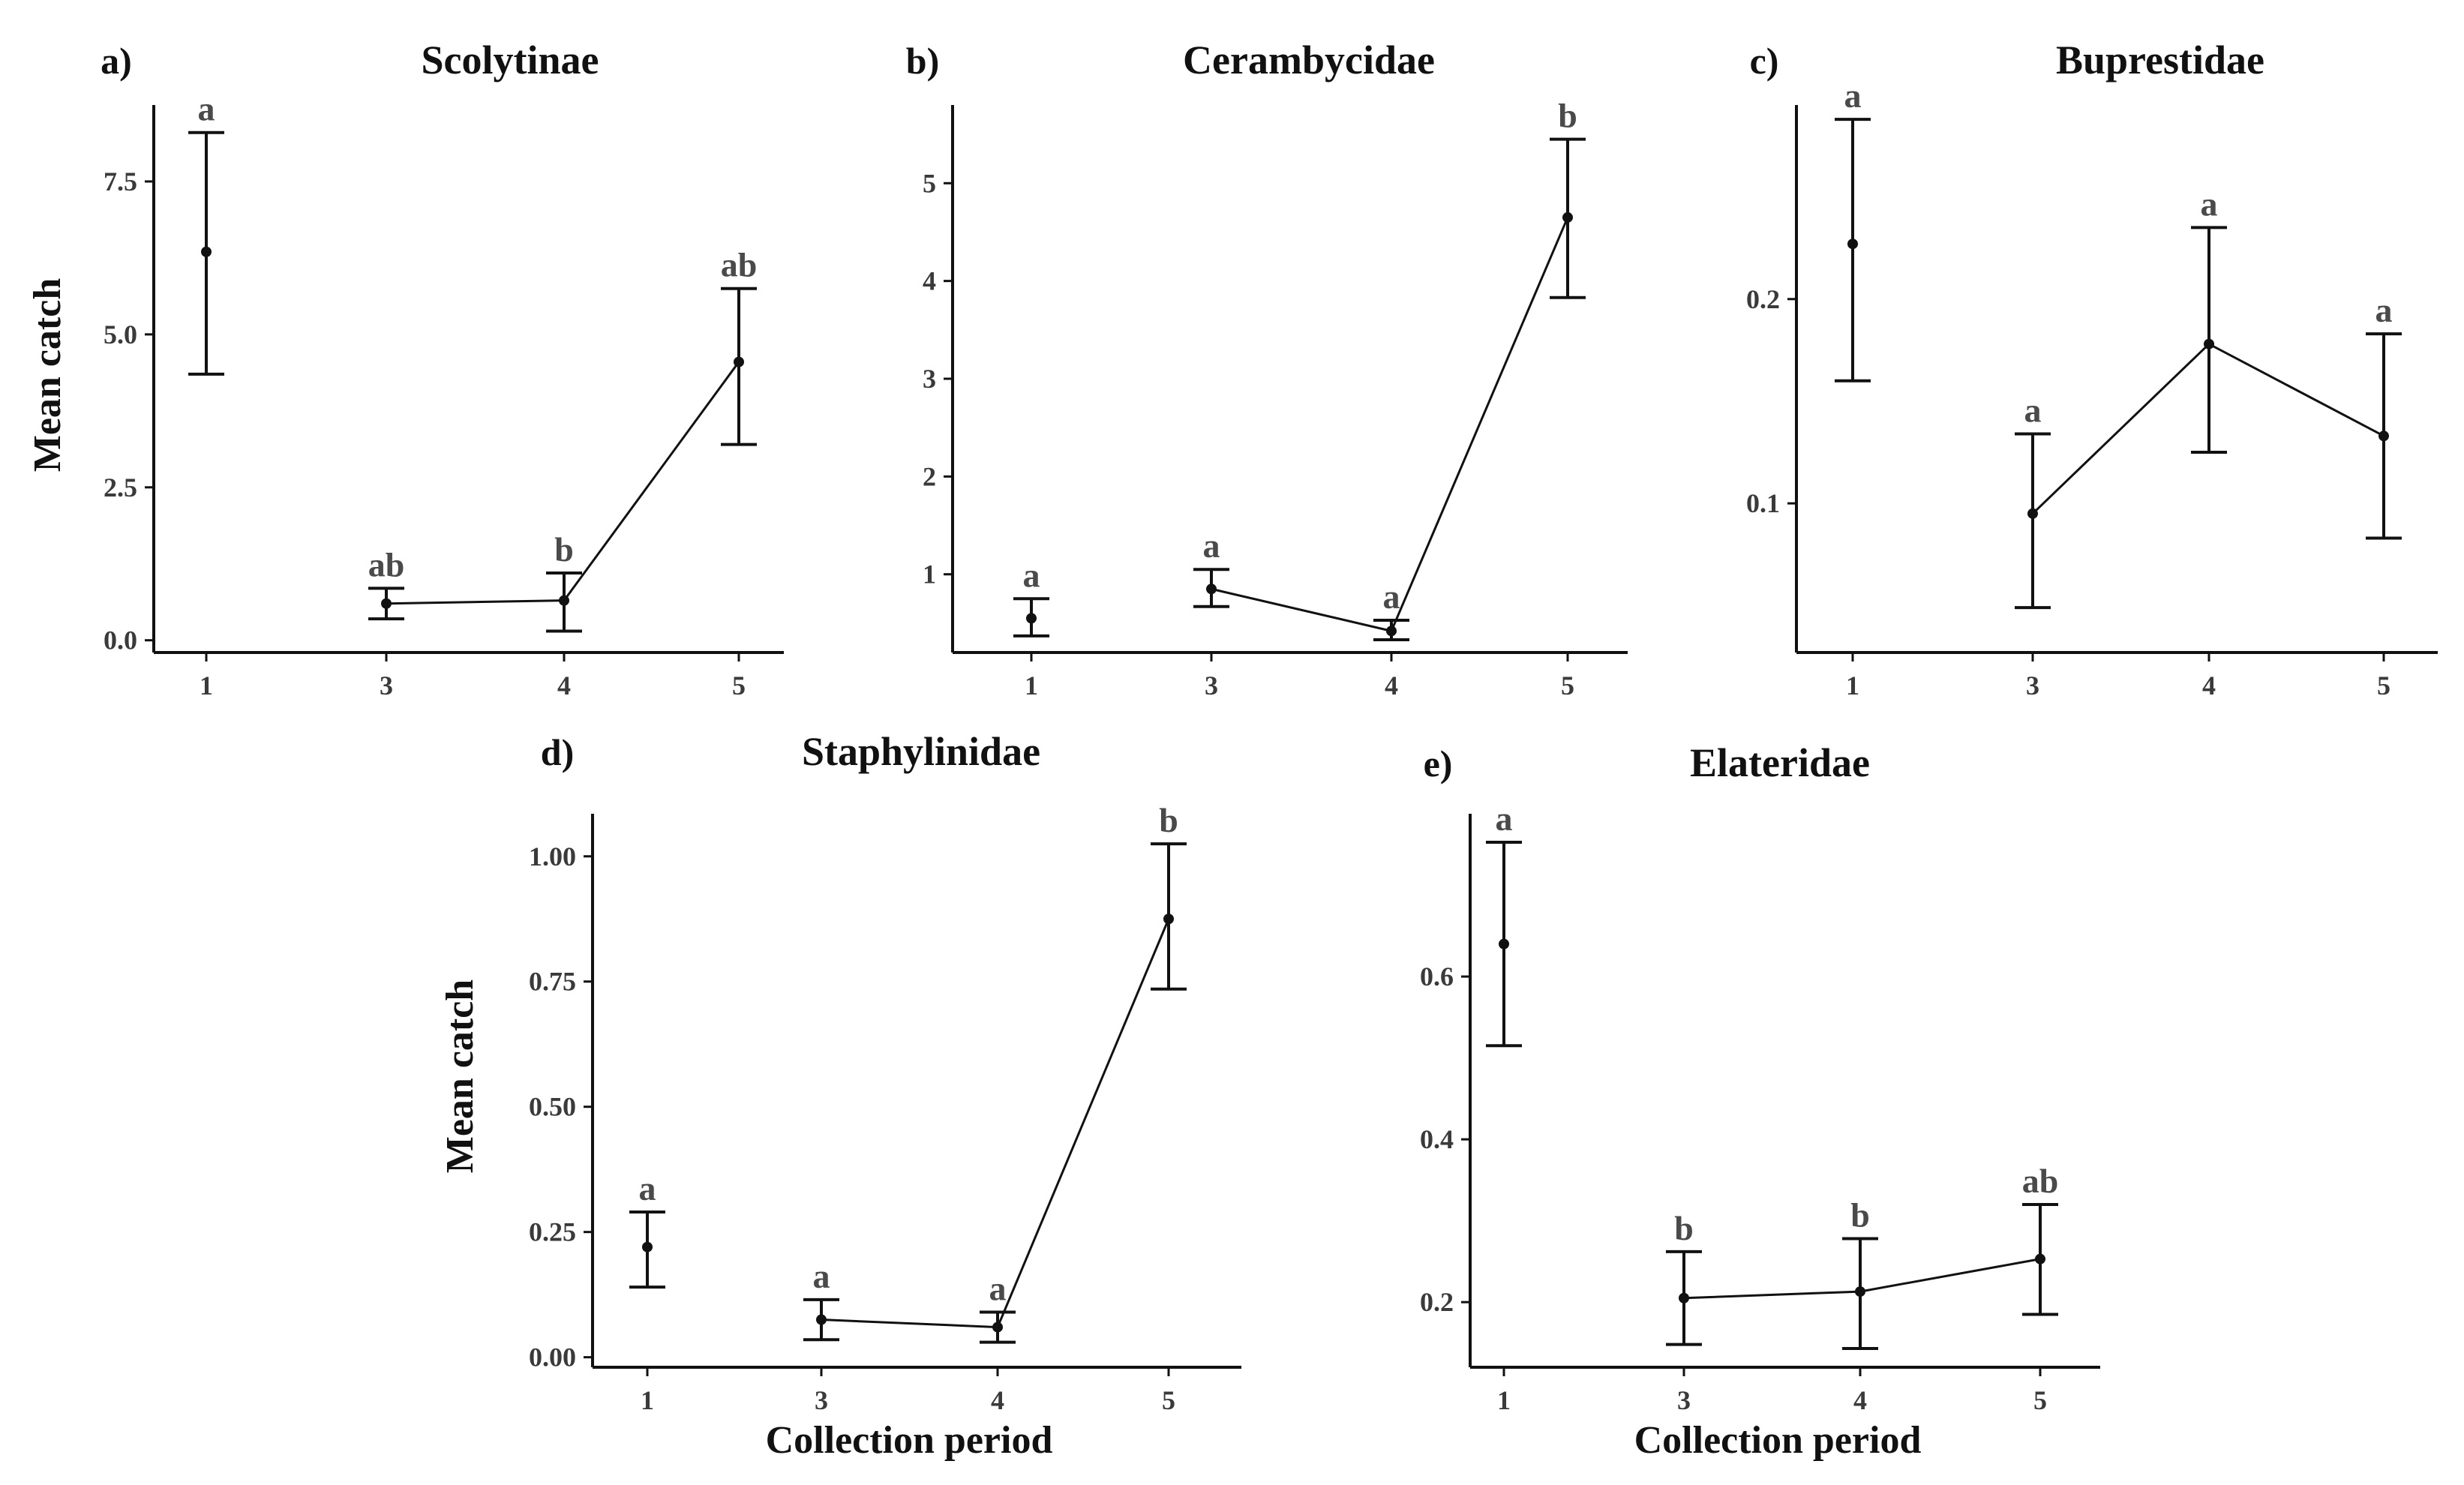 The width and height of the screenshot is (2464, 1485). Describe the element at coordinates (1763, 503) in the screenshot. I see `y-tick-label: 0.1` at that location.